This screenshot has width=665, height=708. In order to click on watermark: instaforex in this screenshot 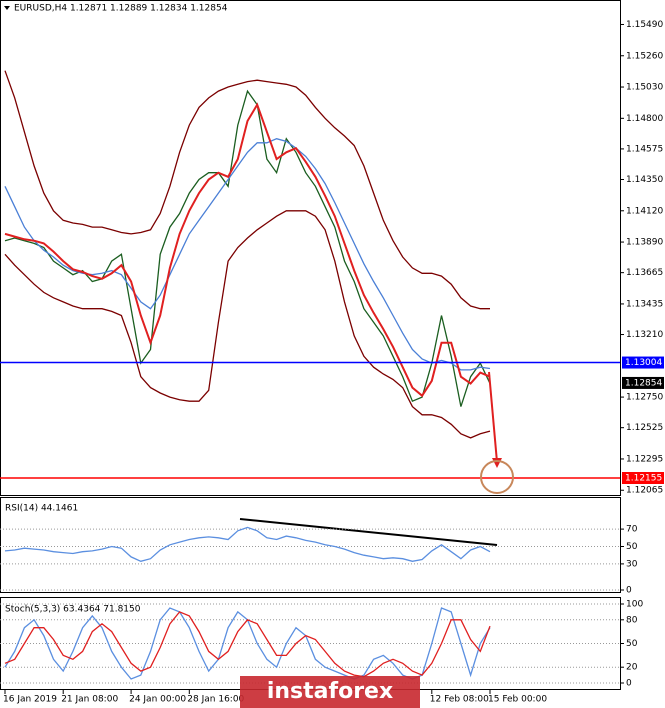, I will do `click(330, 691)`.